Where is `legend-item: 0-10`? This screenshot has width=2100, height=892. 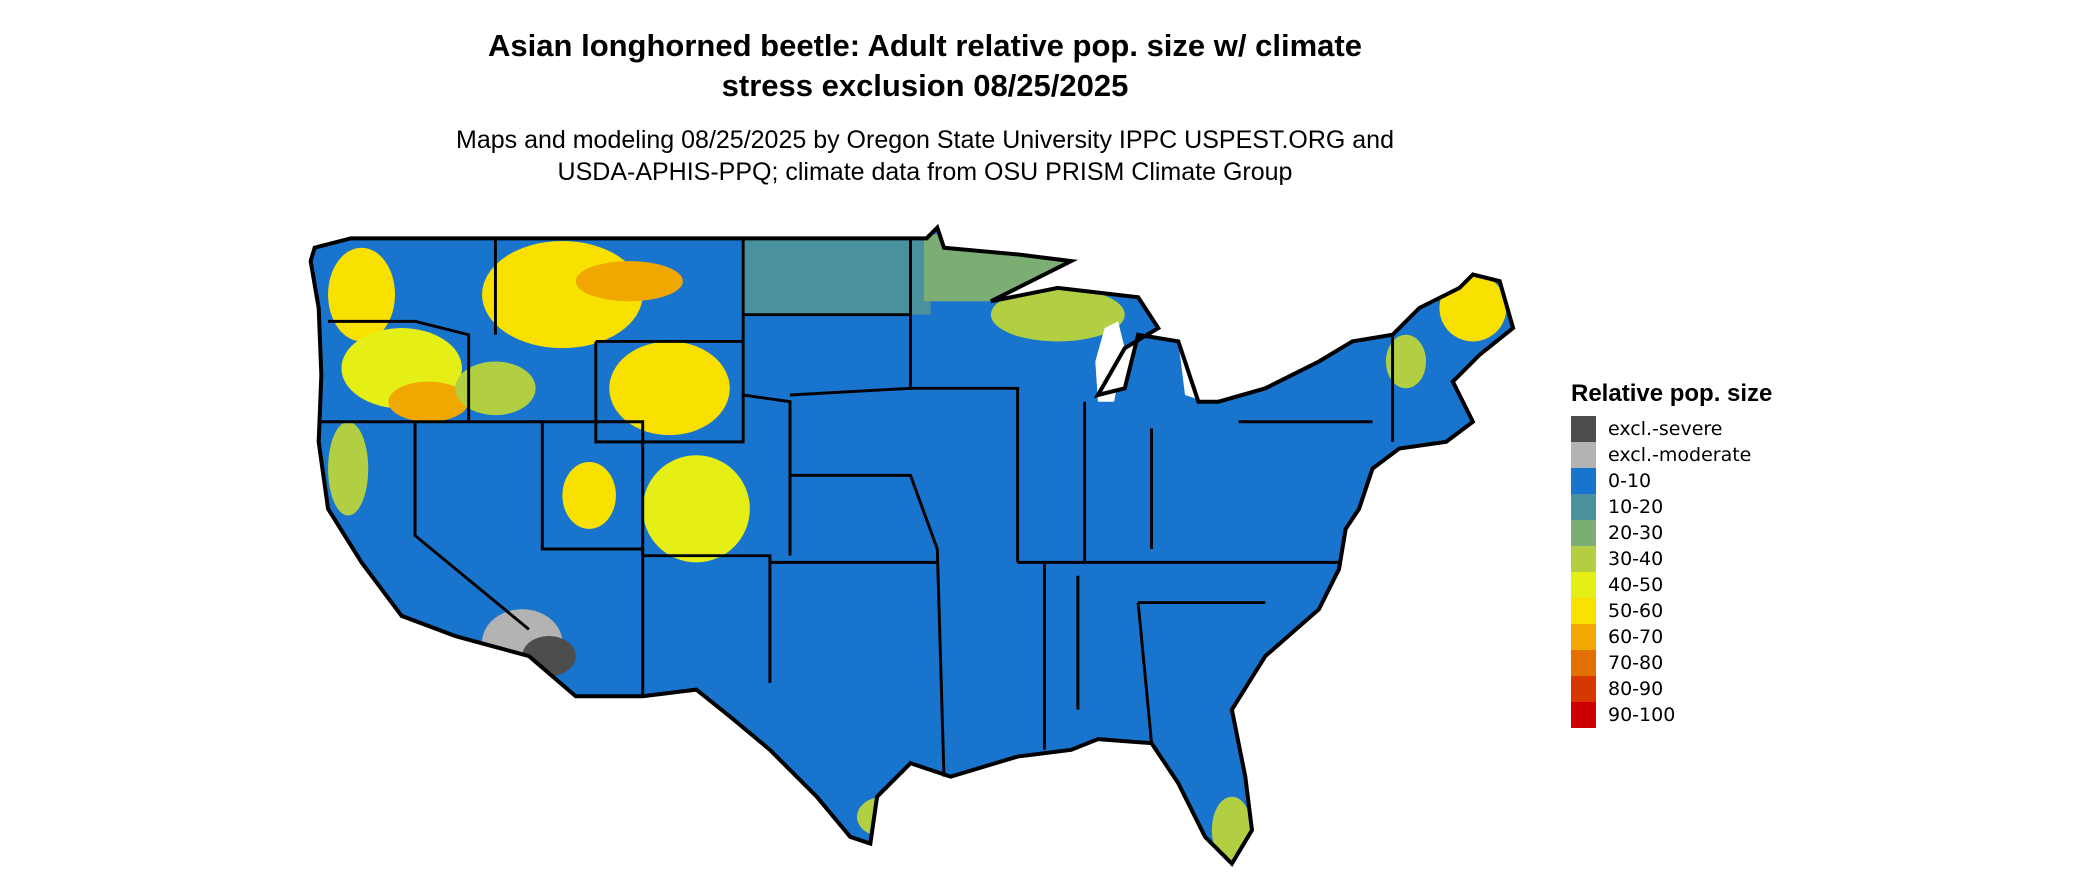 legend-item: 0-10 is located at coordinates (1671, 481).